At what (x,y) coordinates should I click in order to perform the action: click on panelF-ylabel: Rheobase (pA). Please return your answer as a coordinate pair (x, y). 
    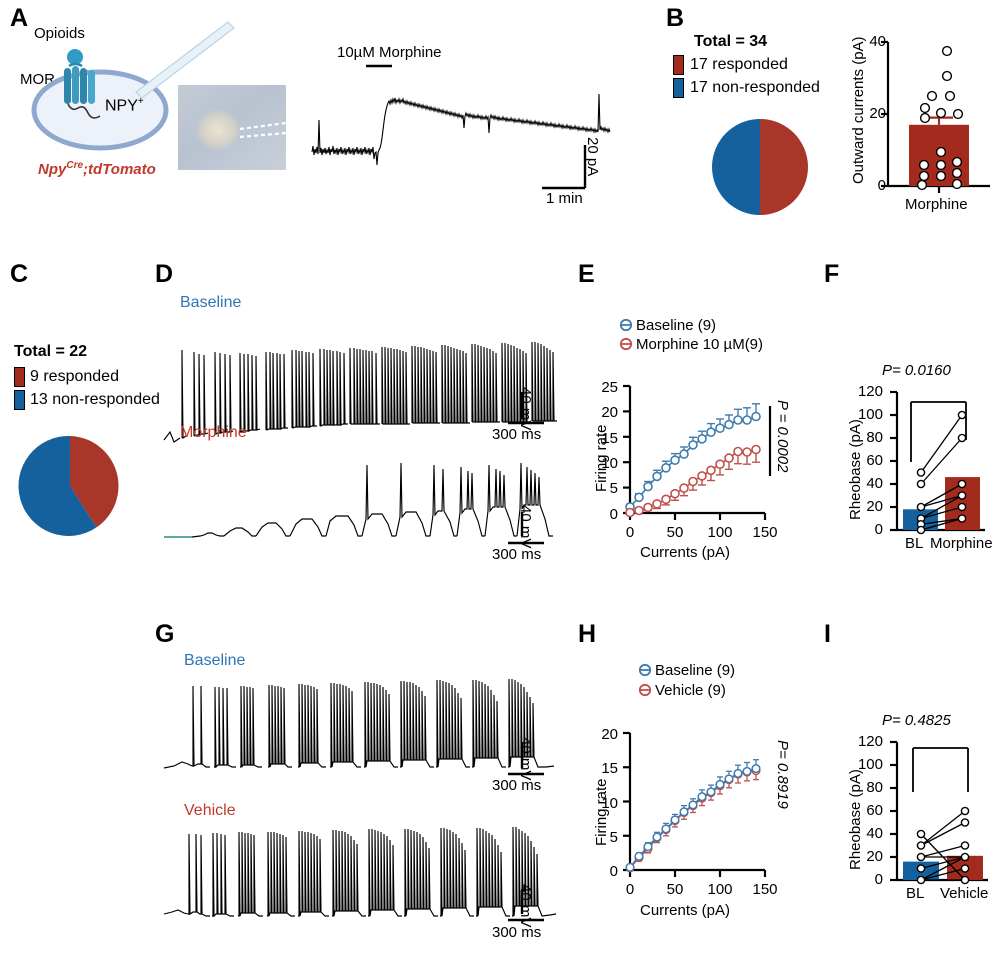
    Looking at the image, I should click on (855, 469).